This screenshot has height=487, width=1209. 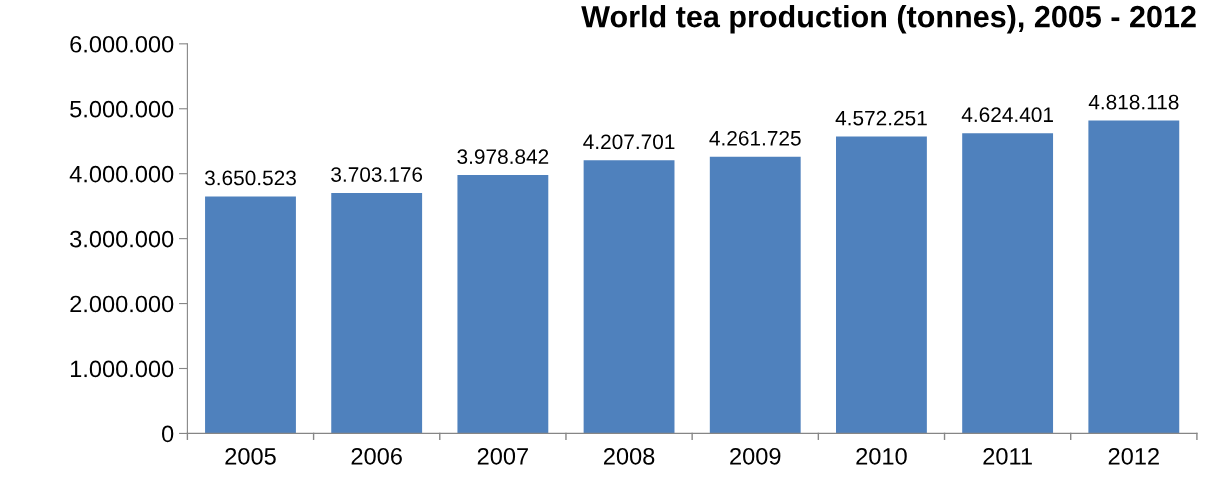 I want to click on x-tick-label: 2006, so click(x=376, y=456).